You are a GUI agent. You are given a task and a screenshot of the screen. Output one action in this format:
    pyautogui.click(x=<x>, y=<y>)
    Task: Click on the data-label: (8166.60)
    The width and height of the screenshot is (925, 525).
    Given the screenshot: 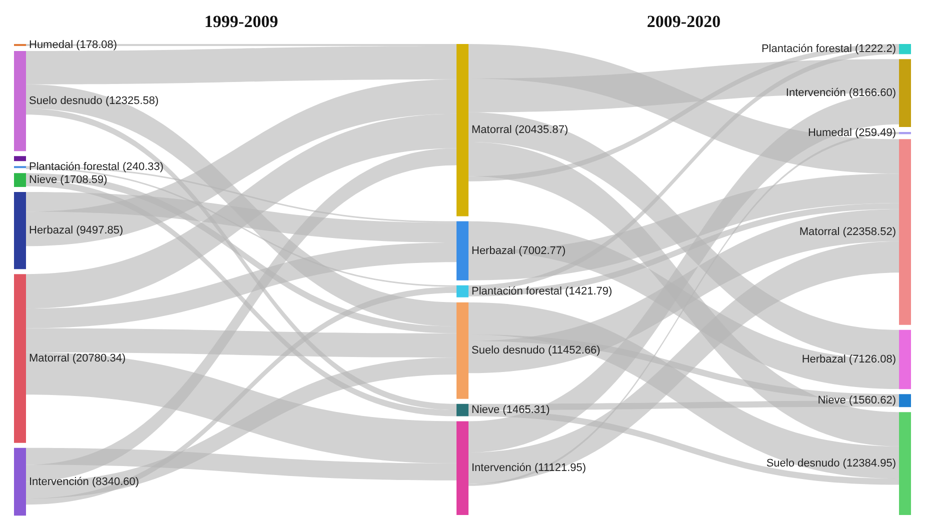 What is the action you would take?
    pyautogui.click(x=872, y=93)
    